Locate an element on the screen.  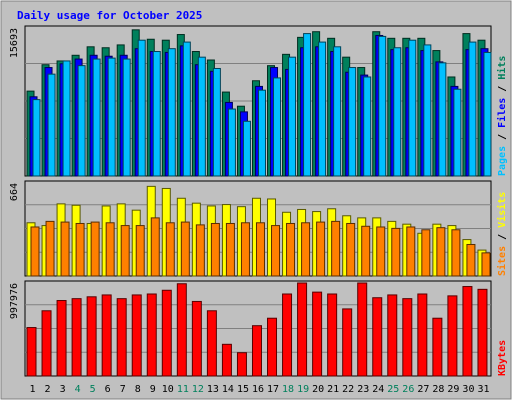
x-tick-label: 29 is located at coordinates (453, 389).